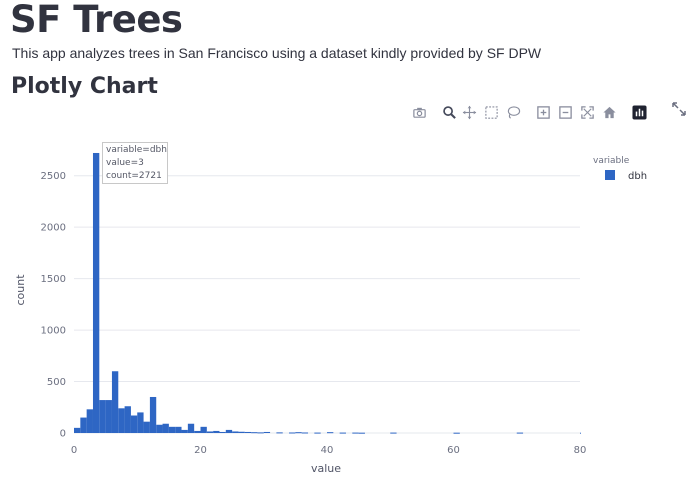 This screenshot has width=696, height=488. Describe the element at coordinates (679, 109) in the screenshot. I see `fullscreen-icon` at that location.